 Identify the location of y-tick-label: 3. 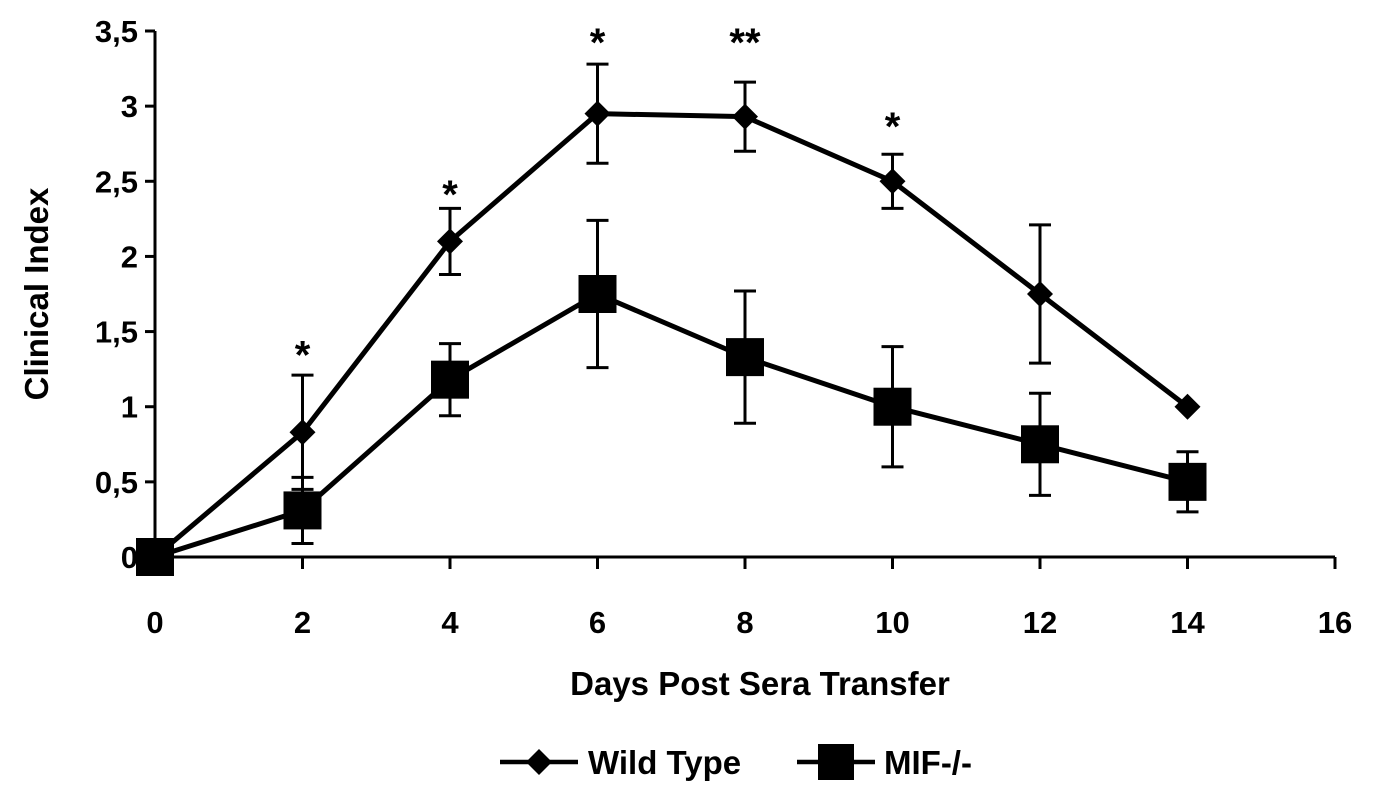
(129, 106).